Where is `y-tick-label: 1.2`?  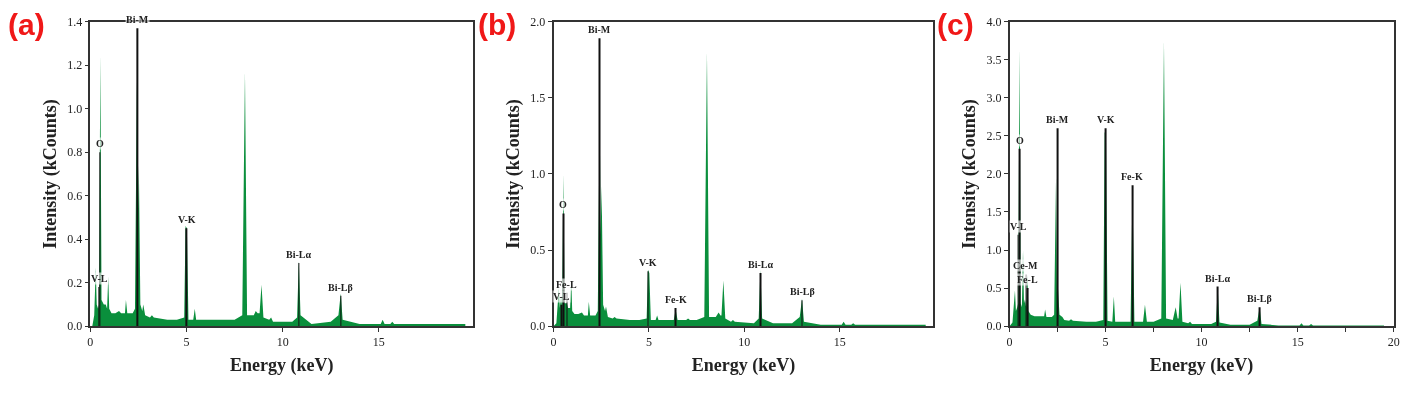 y-tick-label: 1.2 is located at coordinates (75, 65).